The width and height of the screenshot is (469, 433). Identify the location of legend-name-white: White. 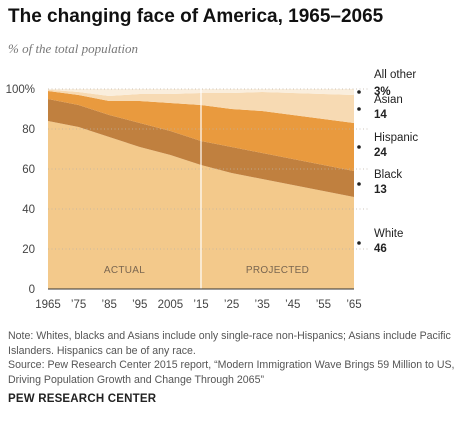
(388, 234).